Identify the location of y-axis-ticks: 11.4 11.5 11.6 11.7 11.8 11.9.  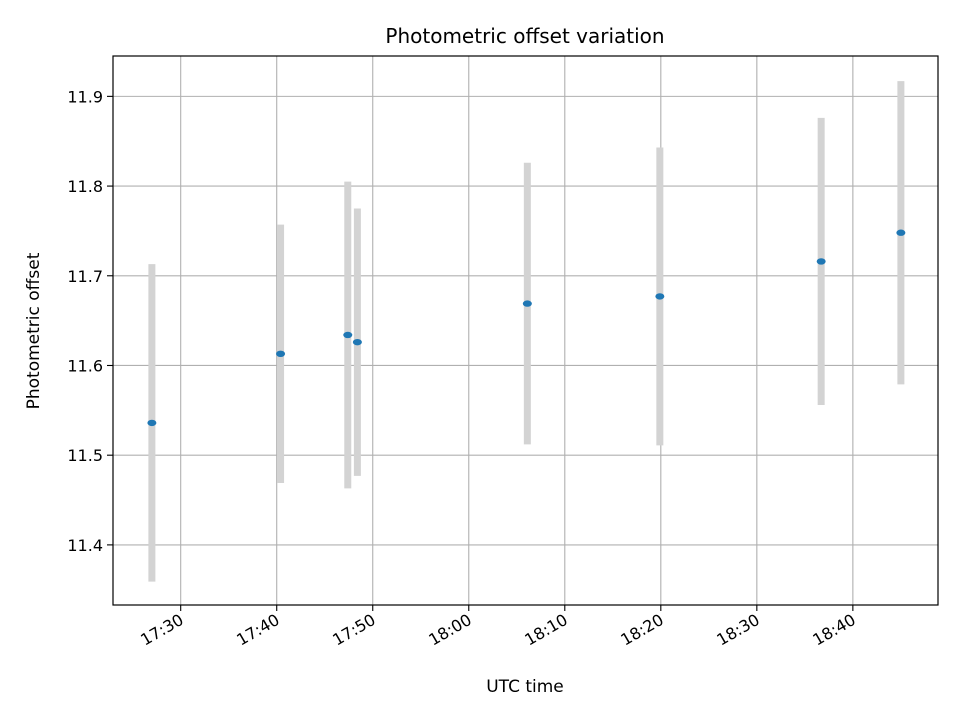
(90, 321).